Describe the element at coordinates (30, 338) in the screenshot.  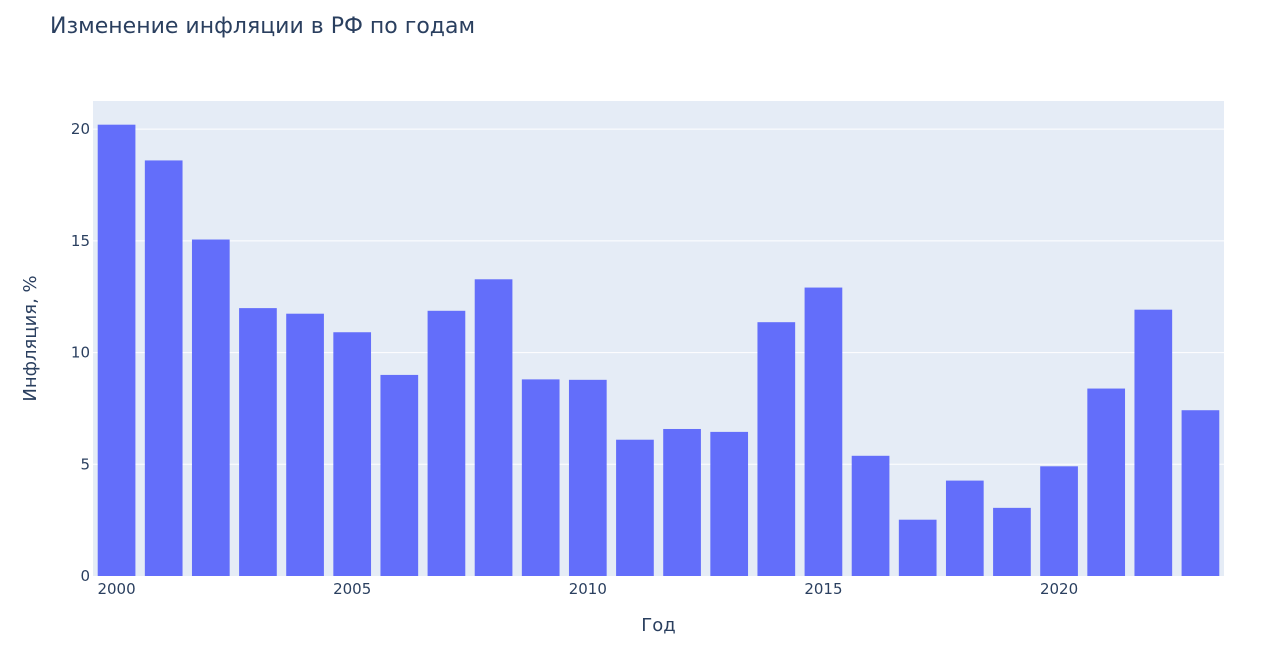
I see `y-axis-title: Инфляция, %` at that location.